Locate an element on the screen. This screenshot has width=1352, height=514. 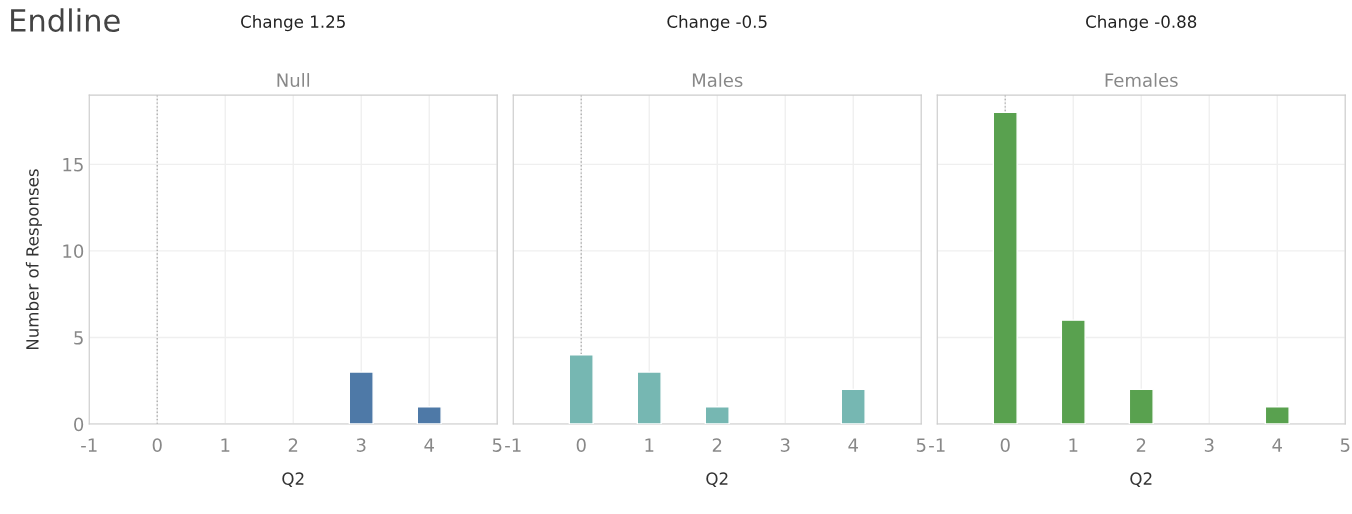
chart-subtitle: Change 1.25 is located at coordinates (293, 23).